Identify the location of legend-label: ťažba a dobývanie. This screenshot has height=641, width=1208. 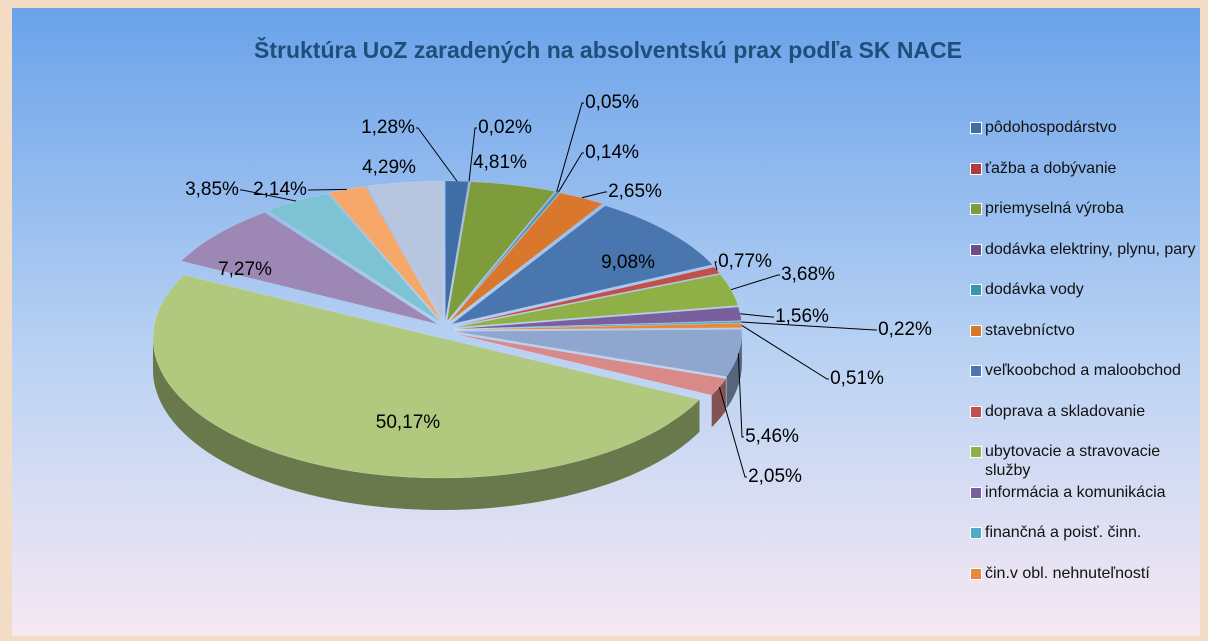
(1051, 168).